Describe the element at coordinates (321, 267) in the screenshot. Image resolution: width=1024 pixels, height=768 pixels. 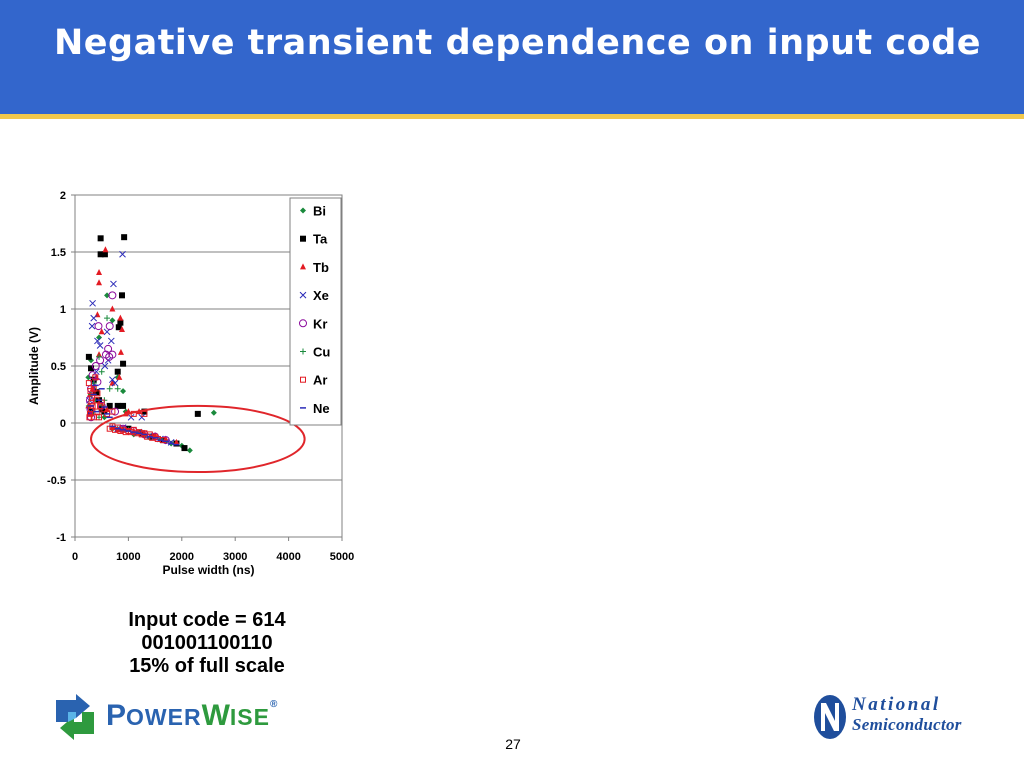
I see `legend-label-tb: Tb` at that location.